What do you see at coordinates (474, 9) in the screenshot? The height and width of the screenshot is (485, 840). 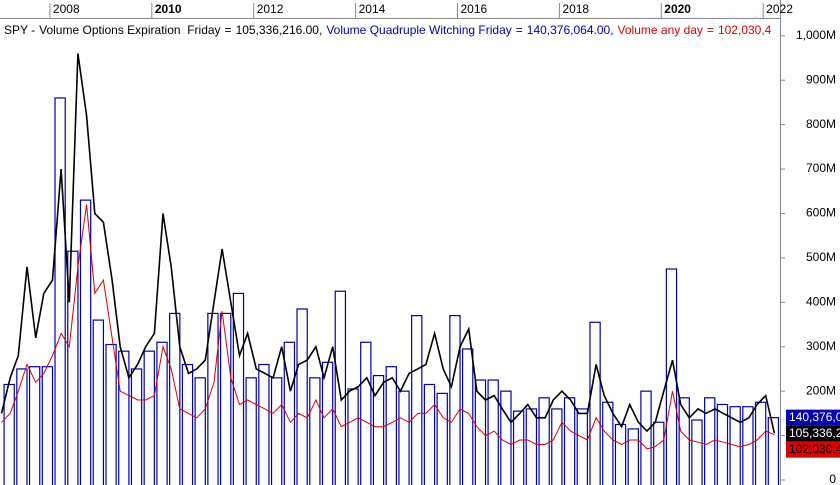 I see `x-tick-label: 2016` at bounding box center [474, 9].